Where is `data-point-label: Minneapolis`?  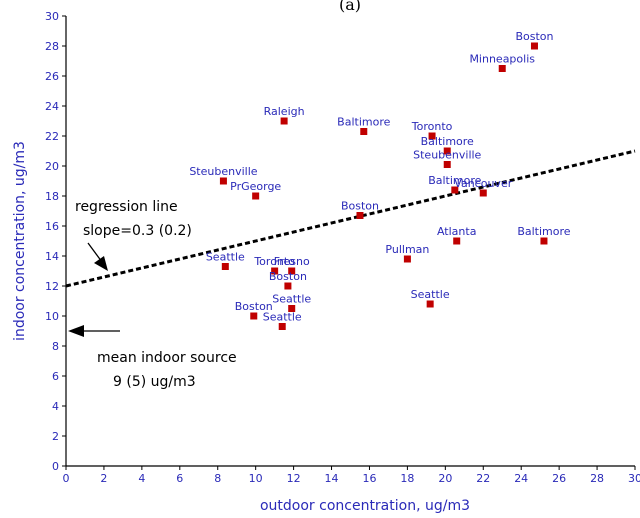
data-point-label: Minneapolis is located at coordinates (502, 59).